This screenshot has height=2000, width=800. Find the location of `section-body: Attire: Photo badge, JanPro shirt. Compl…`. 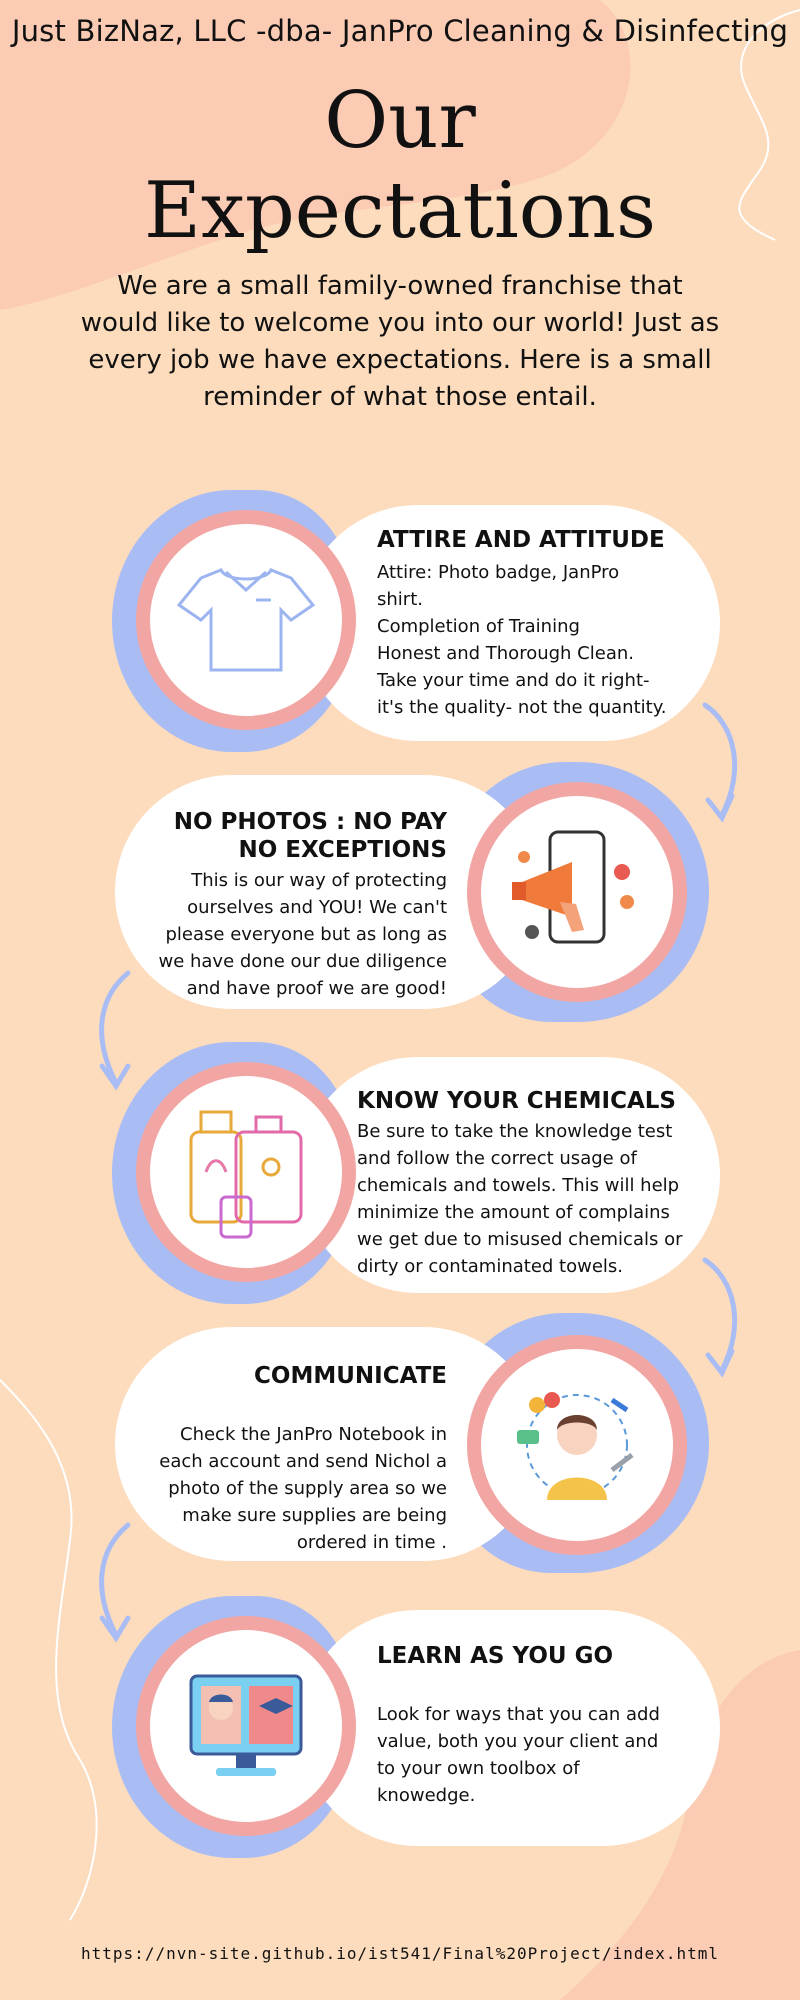

section-body: Attire: Photo badge, JanPro shirt. Compl… is located at coordinates (522, 640).